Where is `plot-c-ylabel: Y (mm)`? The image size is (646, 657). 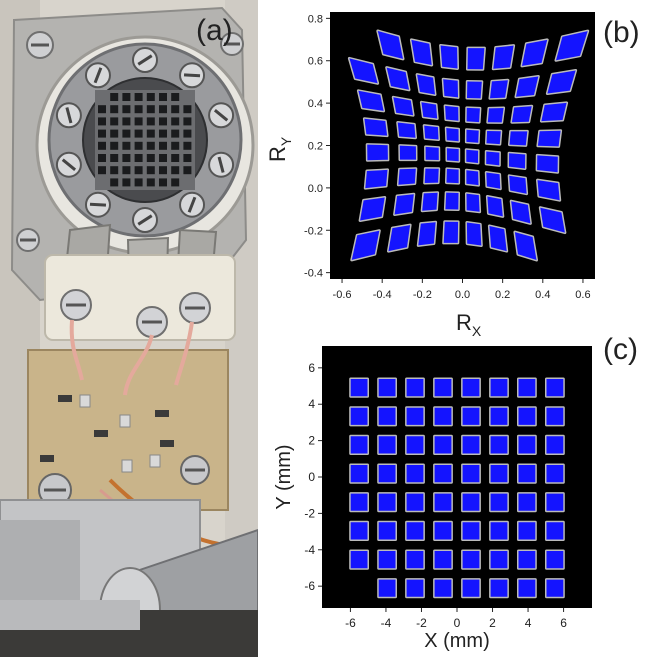
plot-c-ylabel: Y (mm) is located at coordinates (284, 476).